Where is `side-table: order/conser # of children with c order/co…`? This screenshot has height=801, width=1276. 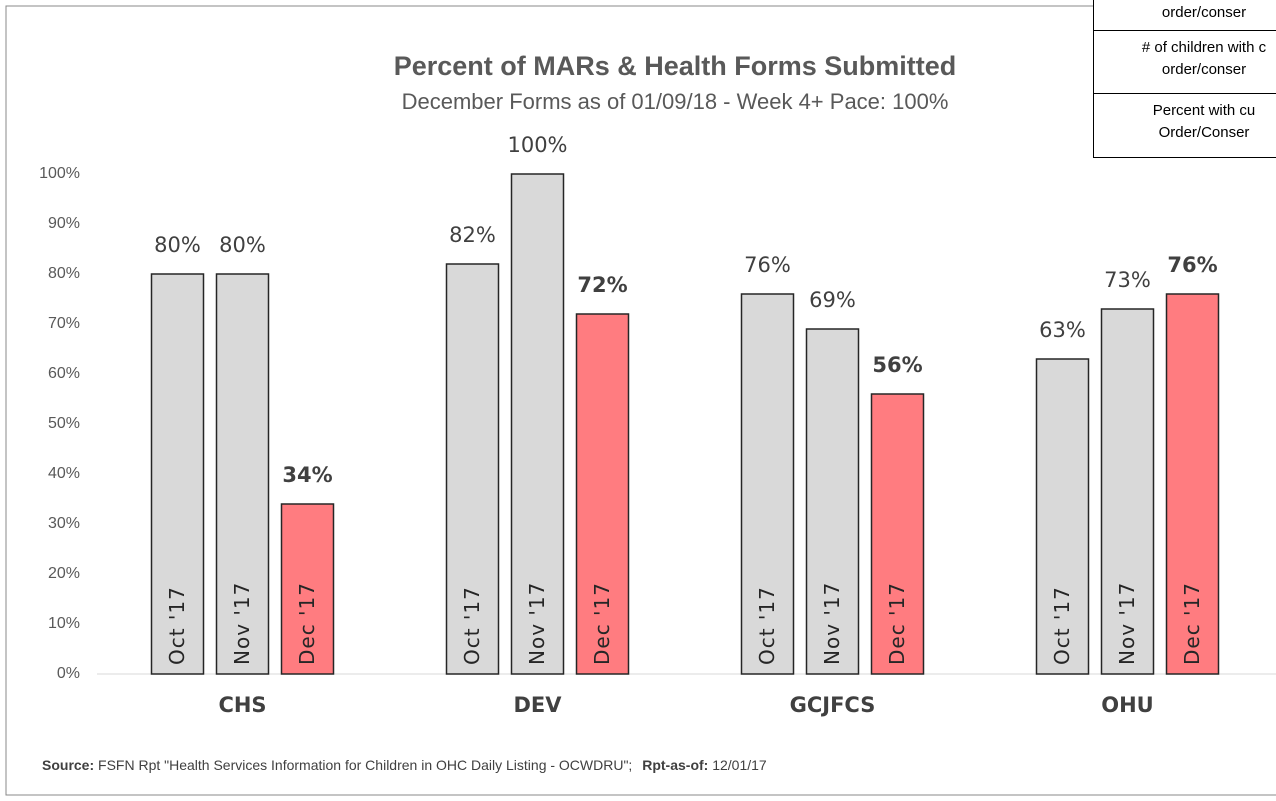
side-table: order/conser # of children with c order/co… is located at coordinates (1184, 79).